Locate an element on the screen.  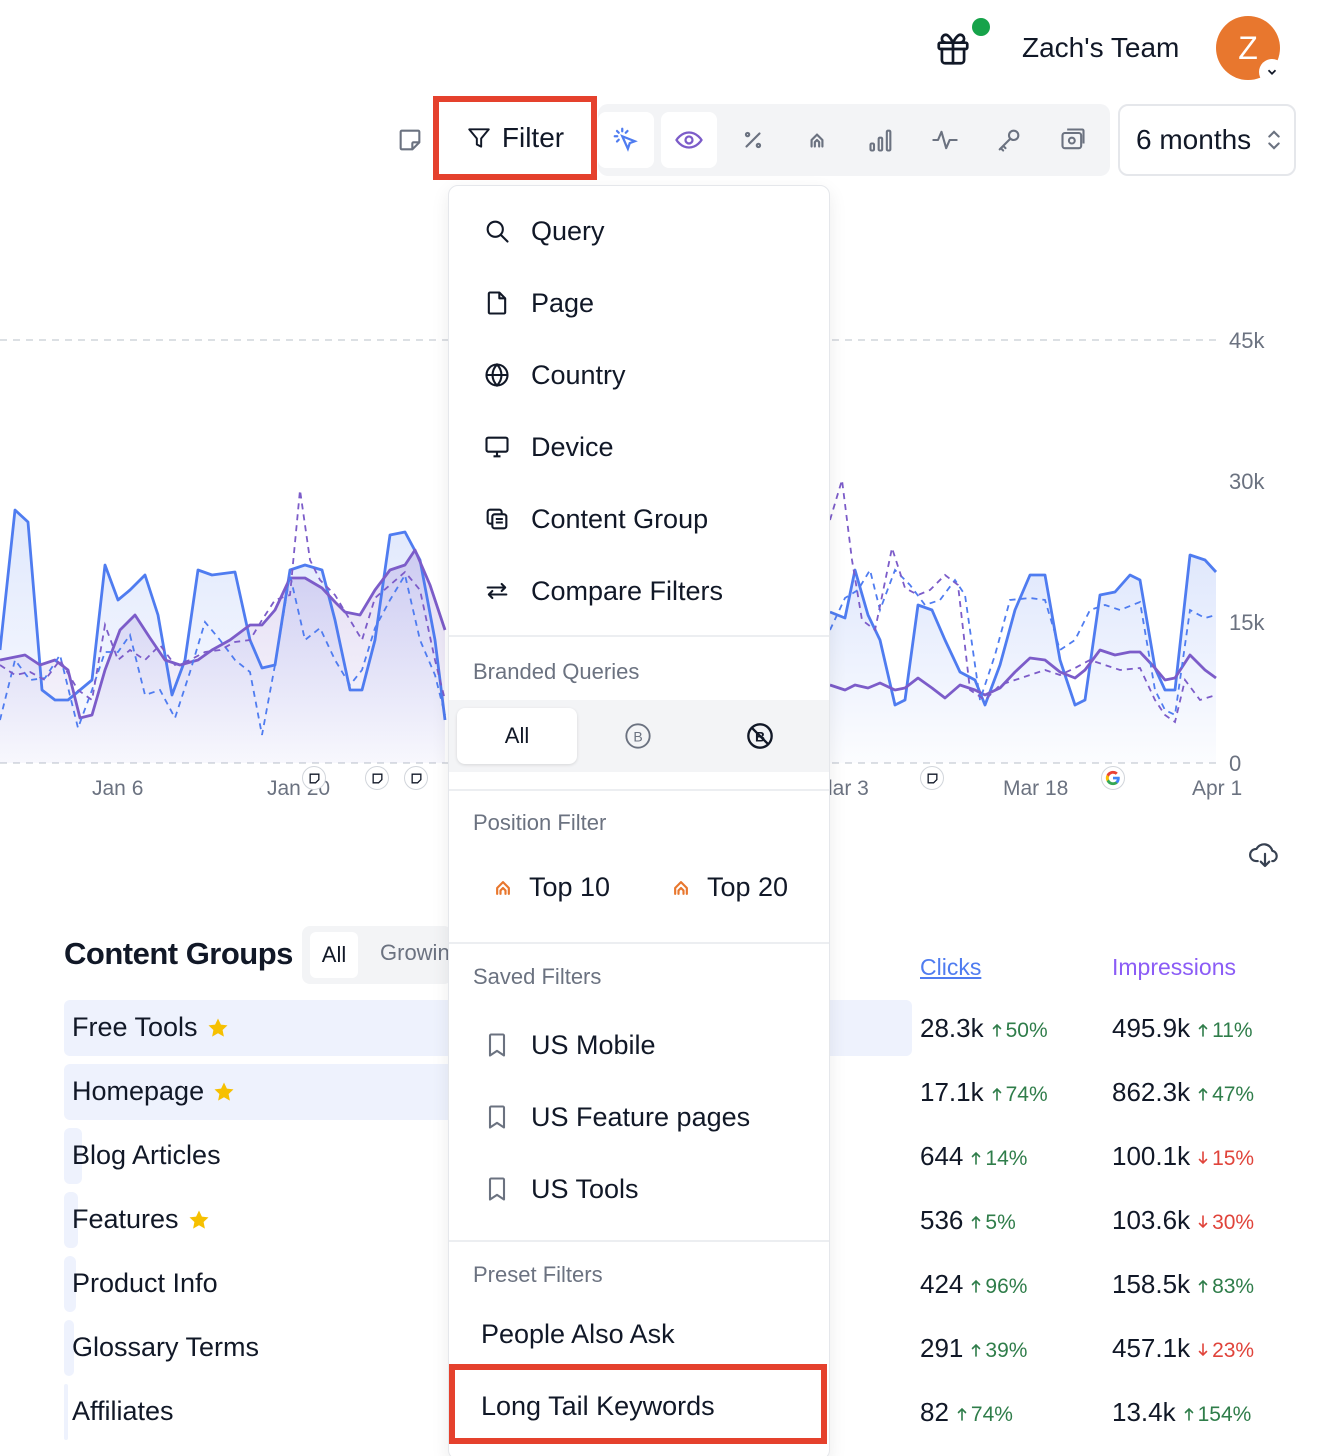
content-group-name: Product Info is located at coordinates (145, 1283).